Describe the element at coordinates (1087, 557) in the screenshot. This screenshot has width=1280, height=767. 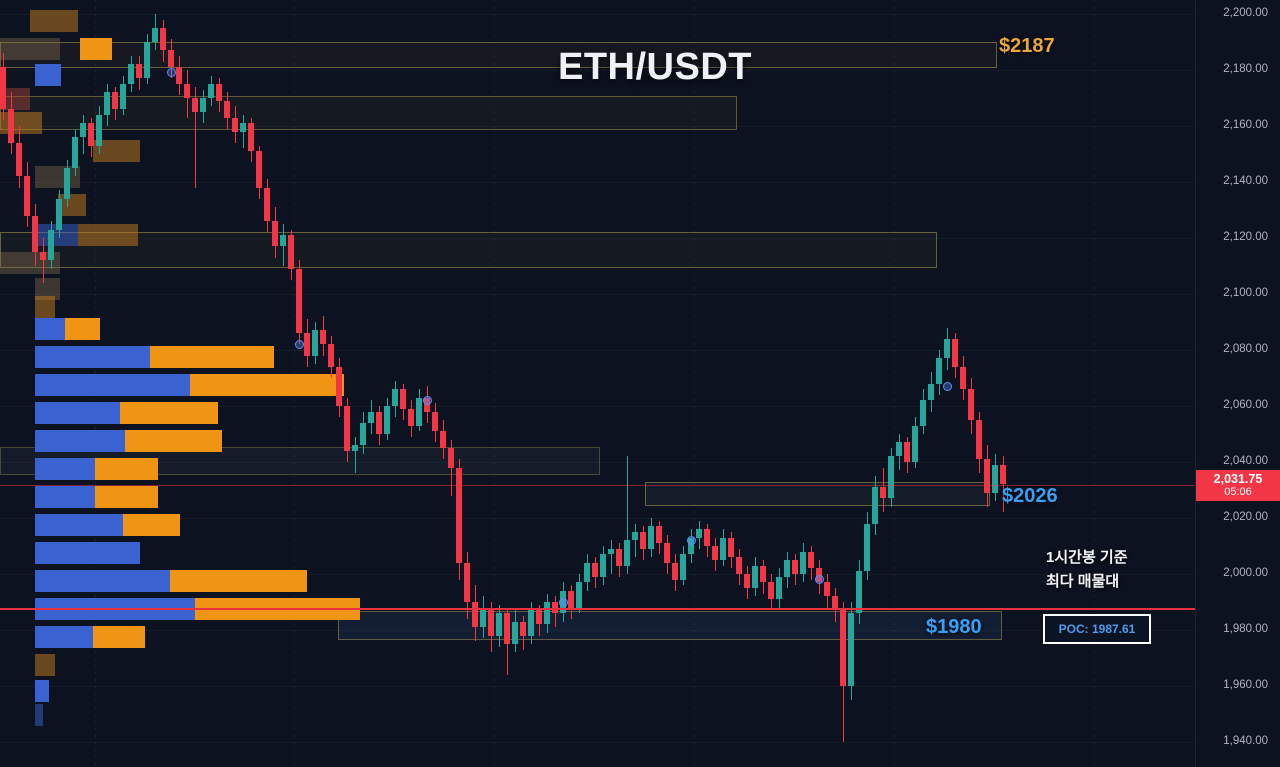
I see `annotation-line-1: 1시간봉 기준` at that location.